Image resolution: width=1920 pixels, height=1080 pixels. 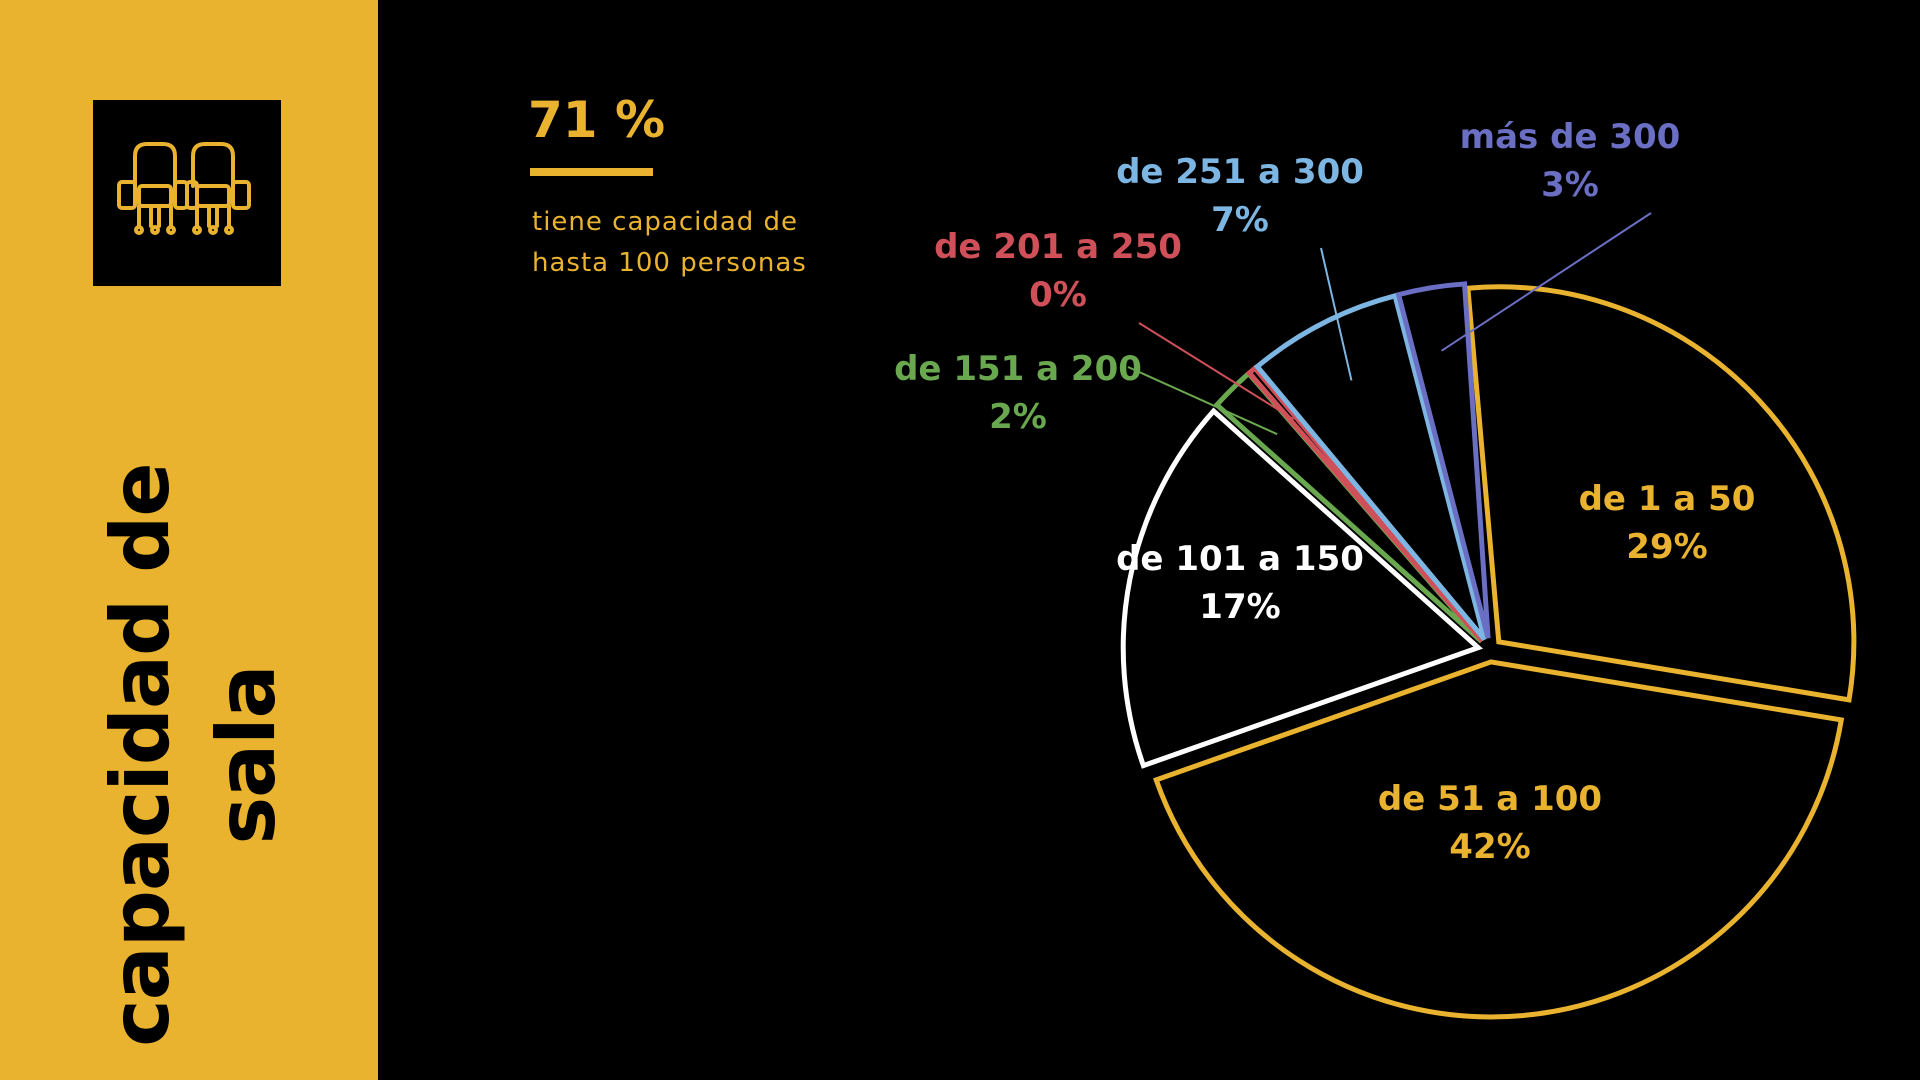 I want to click on pie-slice-label: de 51 a 100, so click(x=1490, y=799).